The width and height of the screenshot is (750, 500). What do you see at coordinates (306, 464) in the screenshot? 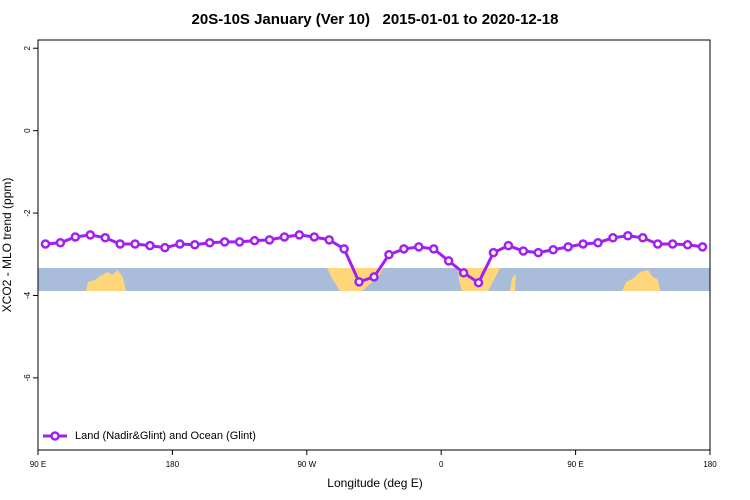
I see `x-tick-label: 90 W` at bounding box center [306, 464].